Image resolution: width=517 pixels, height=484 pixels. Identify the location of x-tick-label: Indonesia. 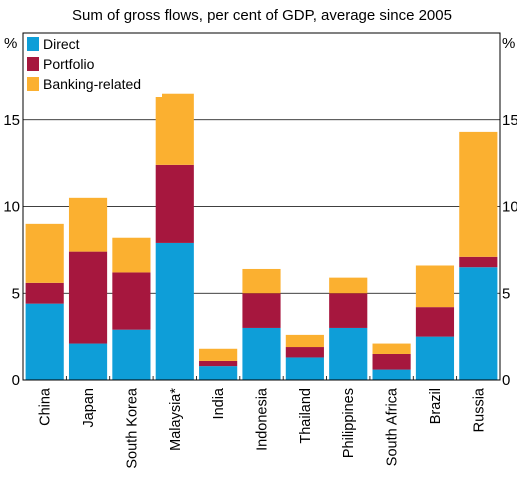
(263, 419).